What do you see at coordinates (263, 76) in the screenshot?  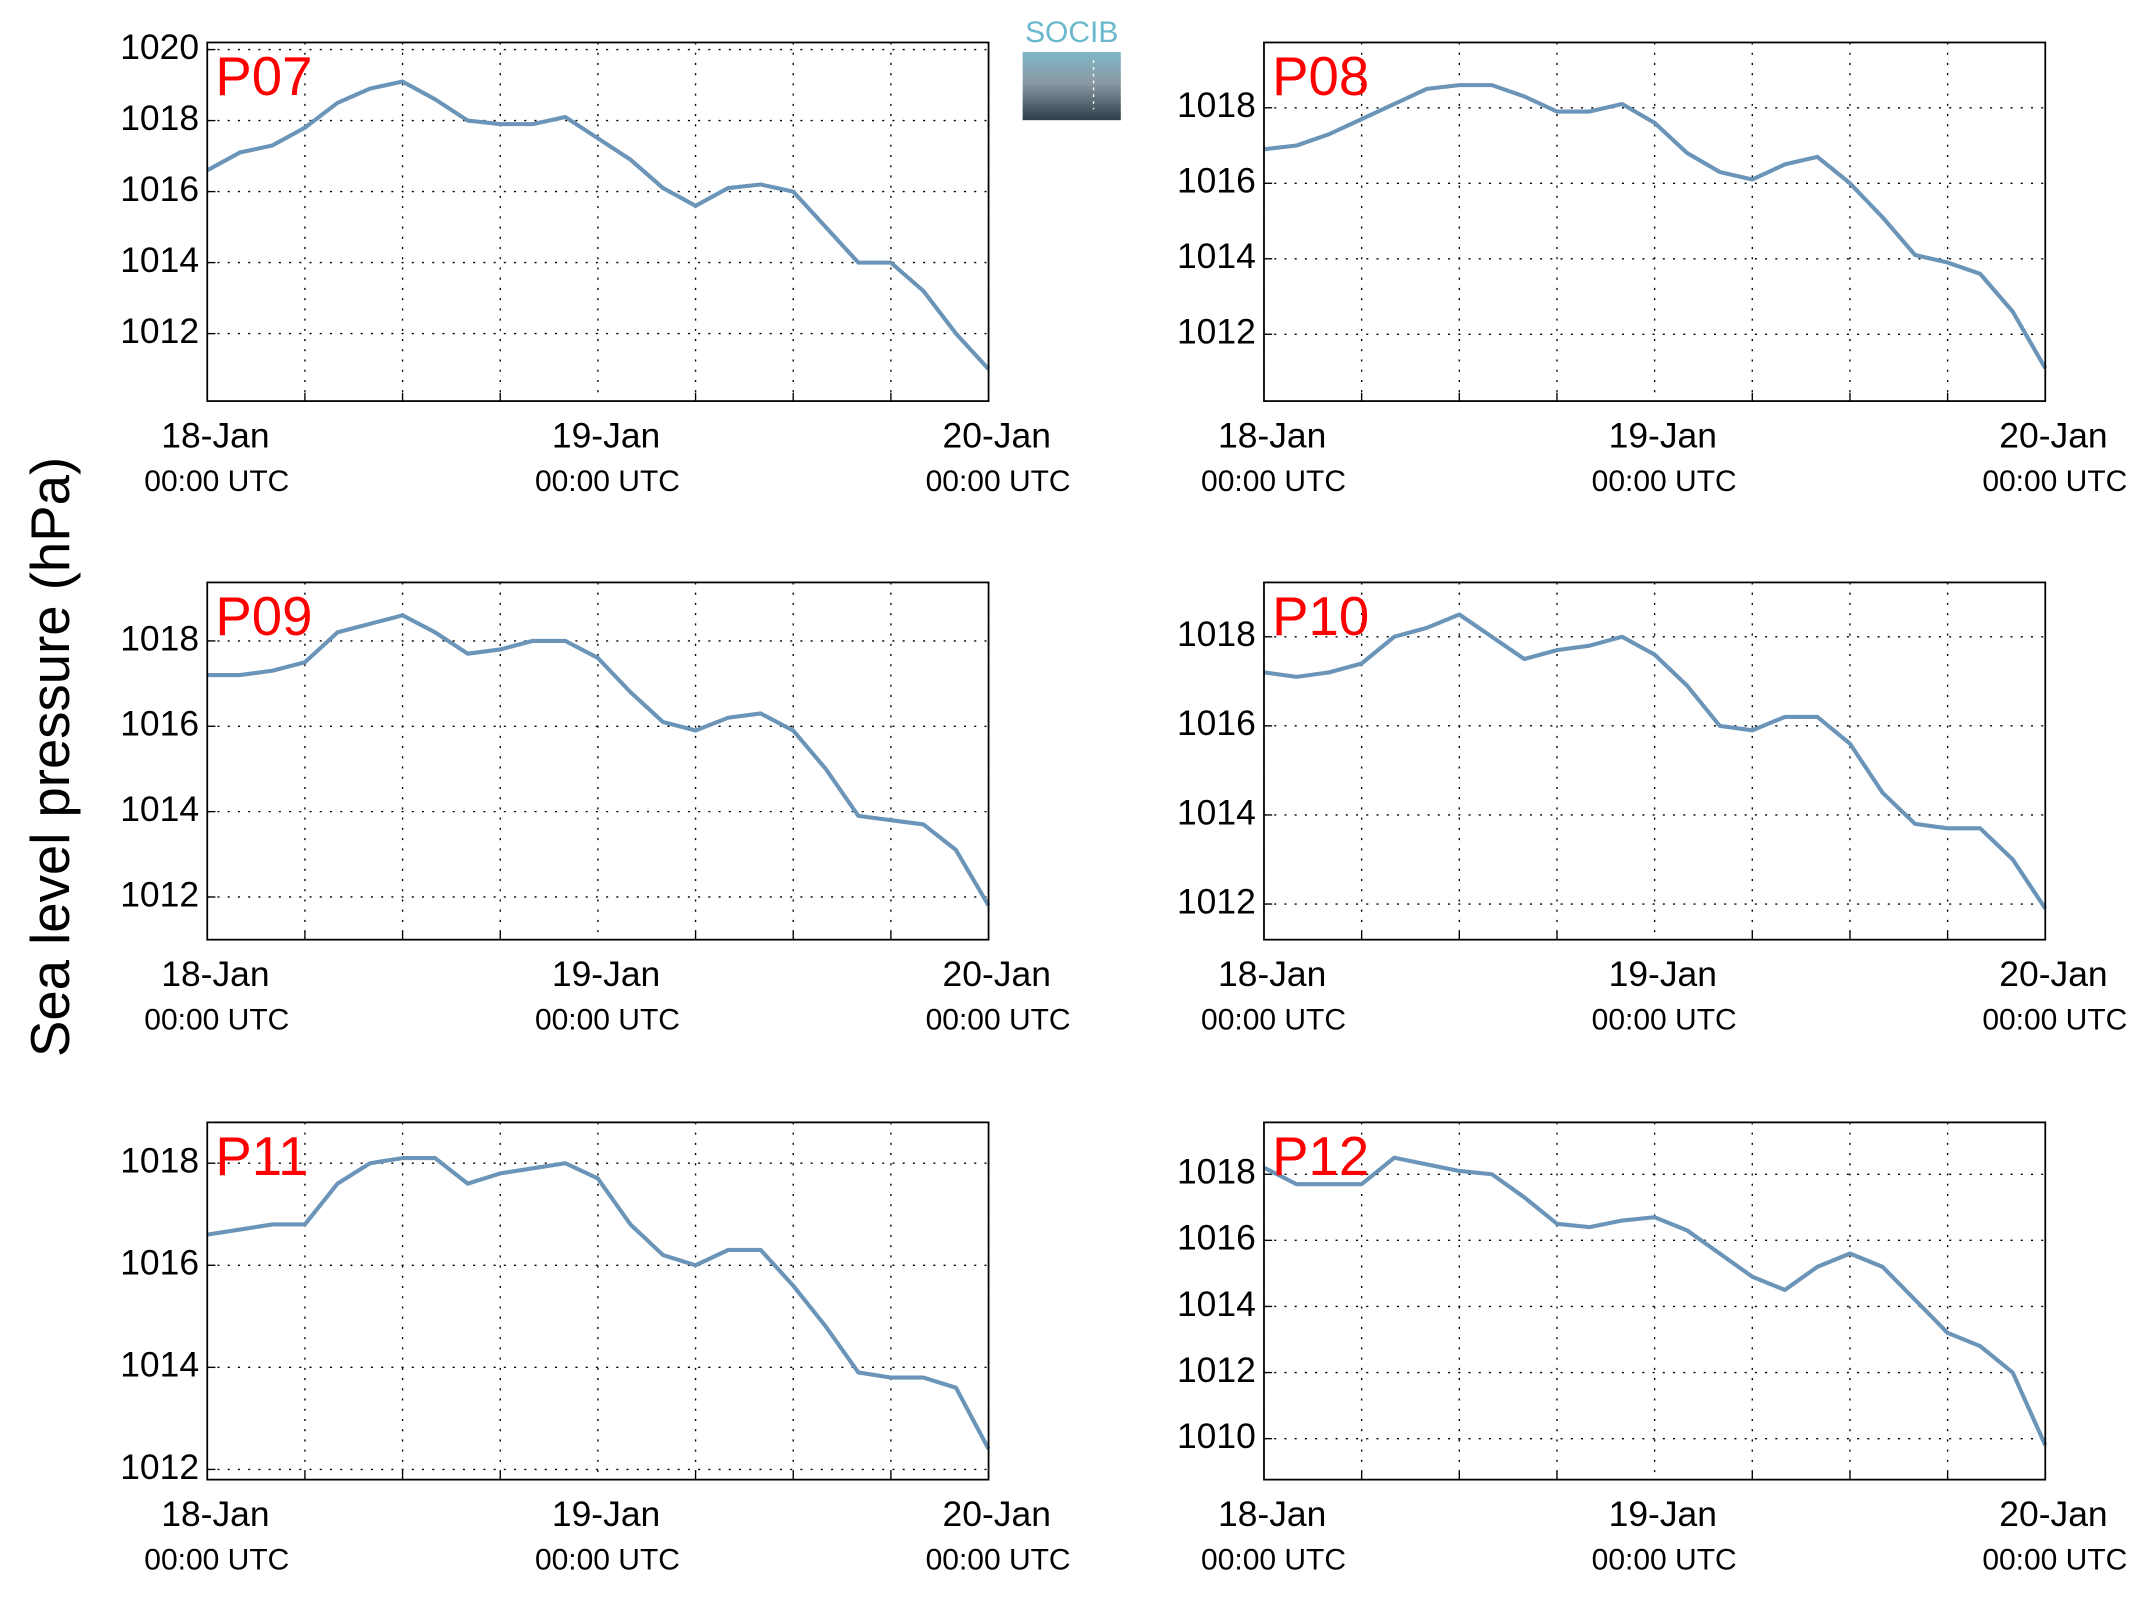 I see `panel-title: P07` at bounding box center [263, 76].